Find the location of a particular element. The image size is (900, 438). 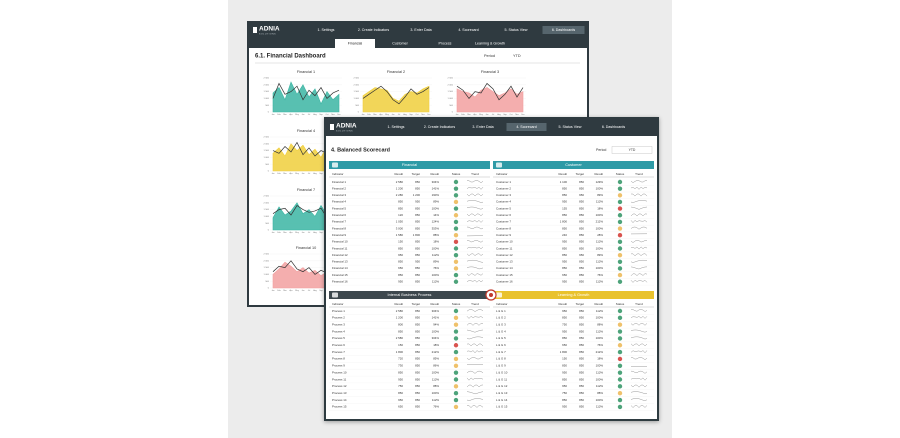

cell: 89% is located at coordinates (600, 255).